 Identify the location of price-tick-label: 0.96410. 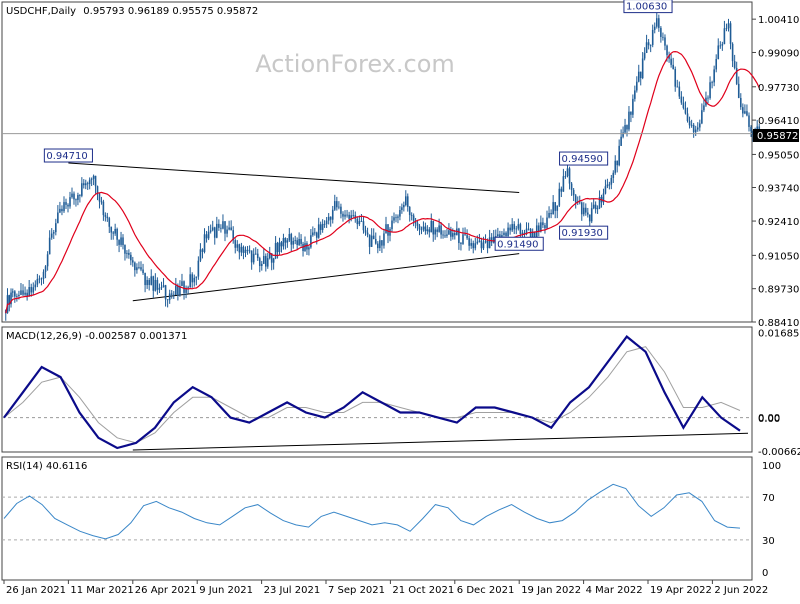
(778, 121).